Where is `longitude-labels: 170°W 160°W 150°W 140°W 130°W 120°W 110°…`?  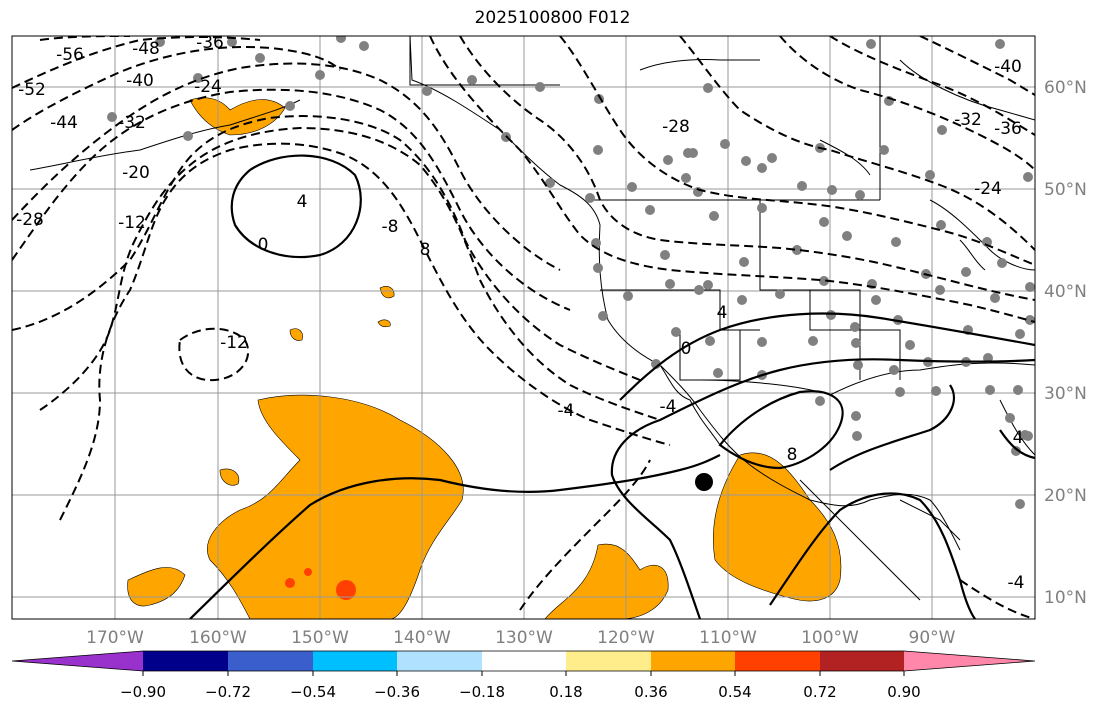 longitude-labels: 170°W 160°W 150°W 140°W 130°W 120°W 110°… is located at coordinates (521, 638).